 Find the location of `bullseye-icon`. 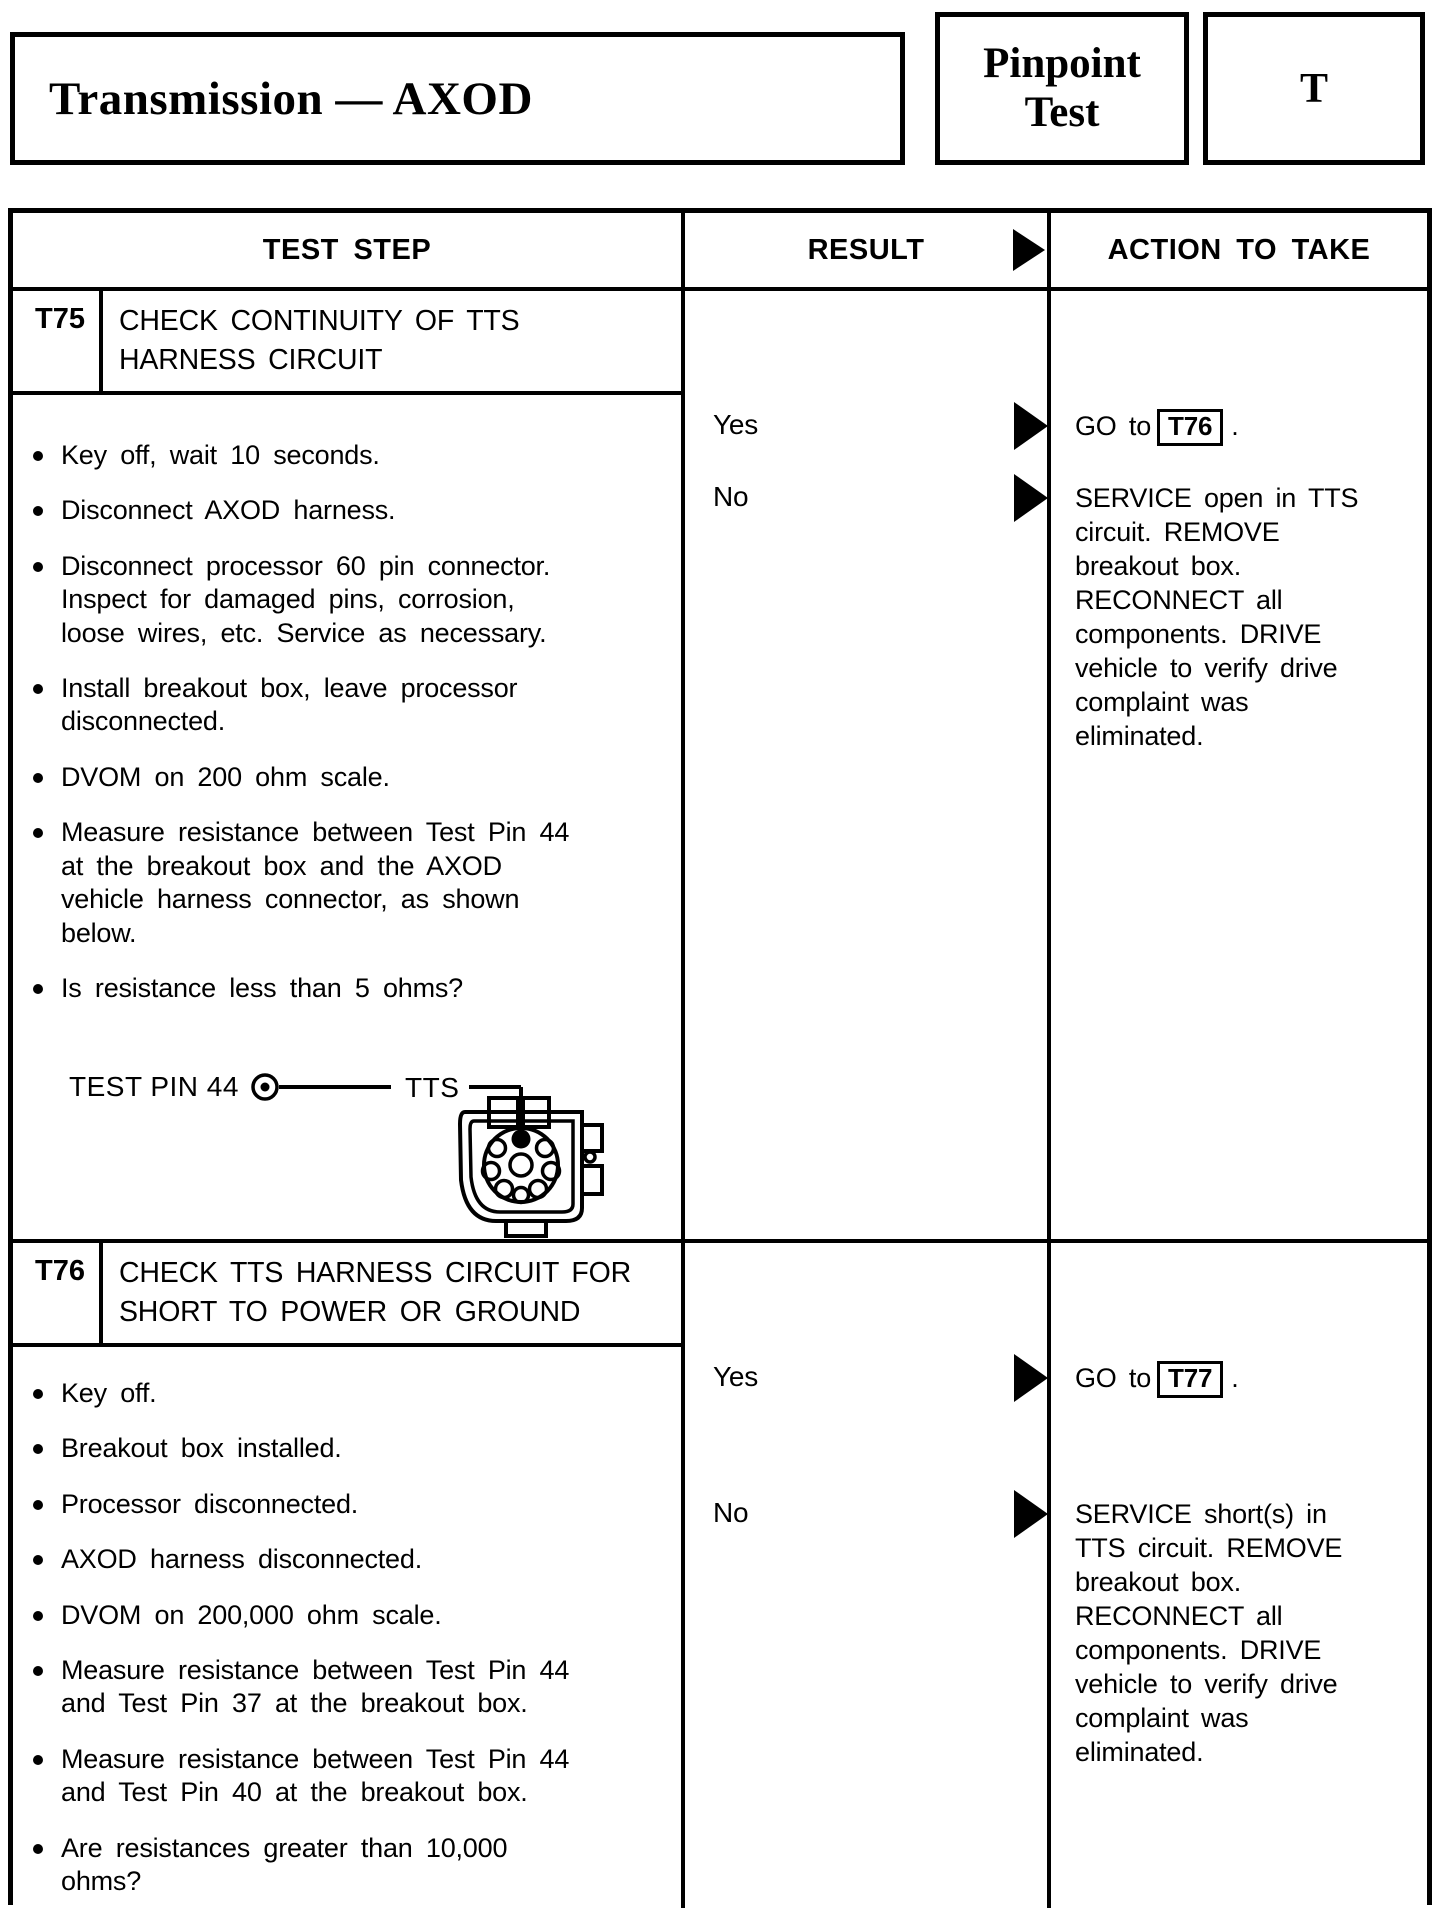

bullseye-icon is located at coordinates (265, 1087).